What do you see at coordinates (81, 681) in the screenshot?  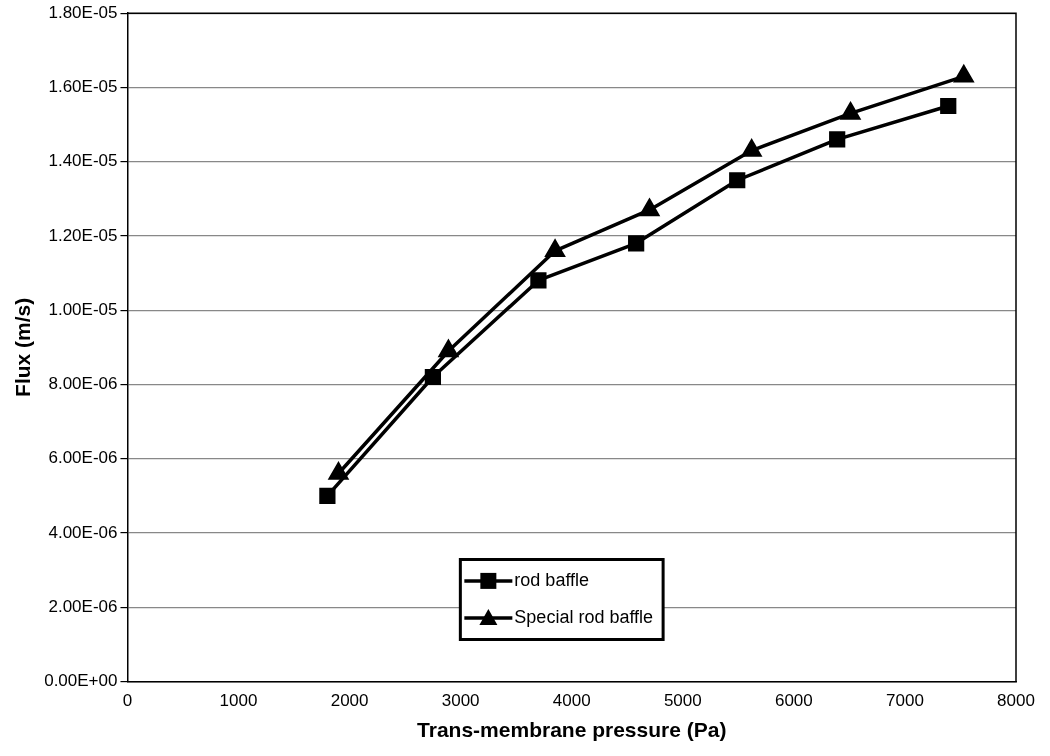 I see `y-tick-label: 0.00E+00` at bounding box center [81, 681].